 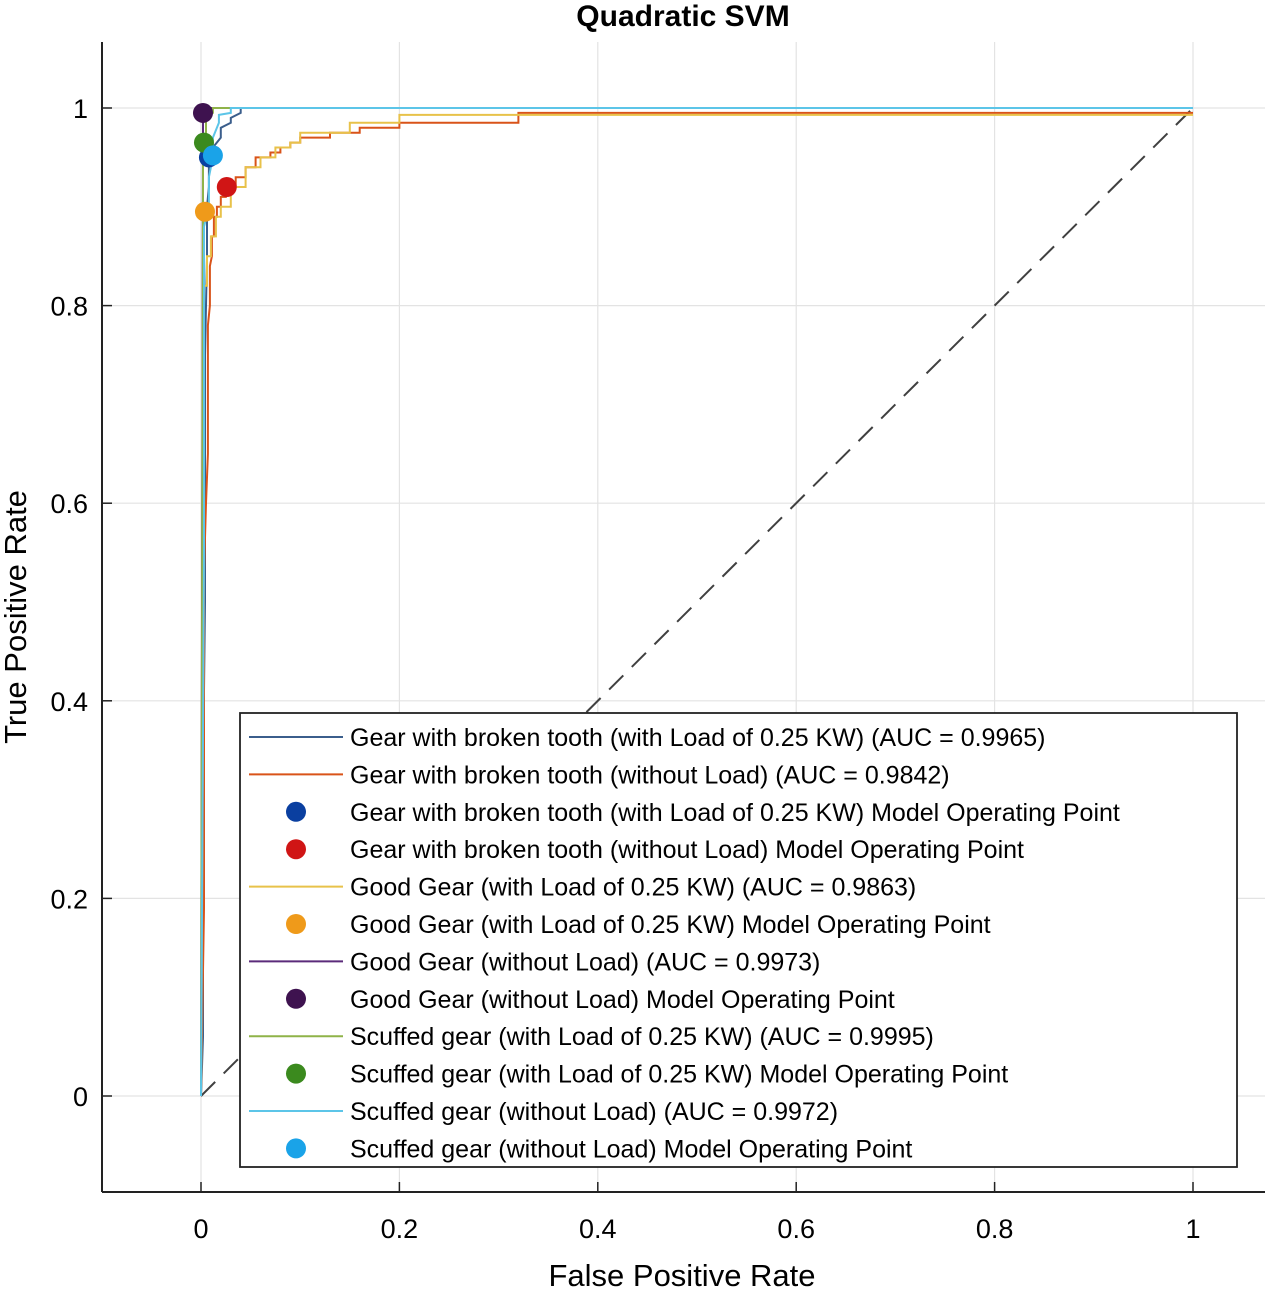 What do you see at coordinates (1192, 1229) in the screenshot?
I see `x-tick-label: 1` at bounding box center [1192, 1229].